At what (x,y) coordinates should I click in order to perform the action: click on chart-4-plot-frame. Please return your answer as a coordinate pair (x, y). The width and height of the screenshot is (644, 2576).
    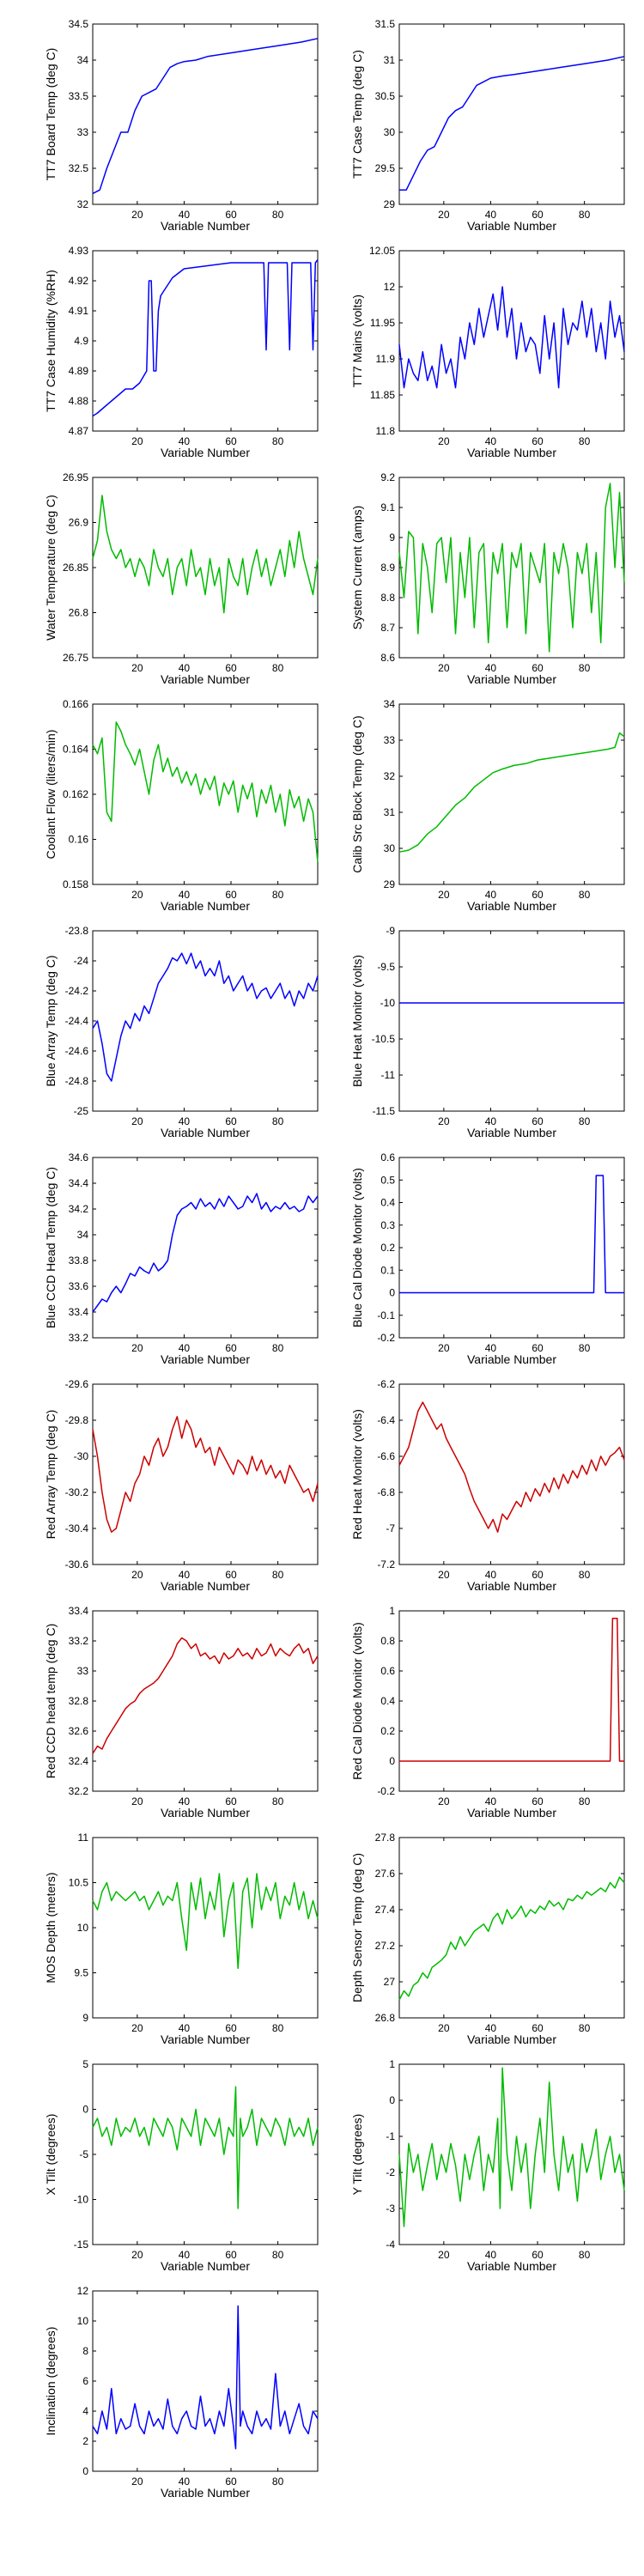
    Looking at the image, I should click on (512, 341).